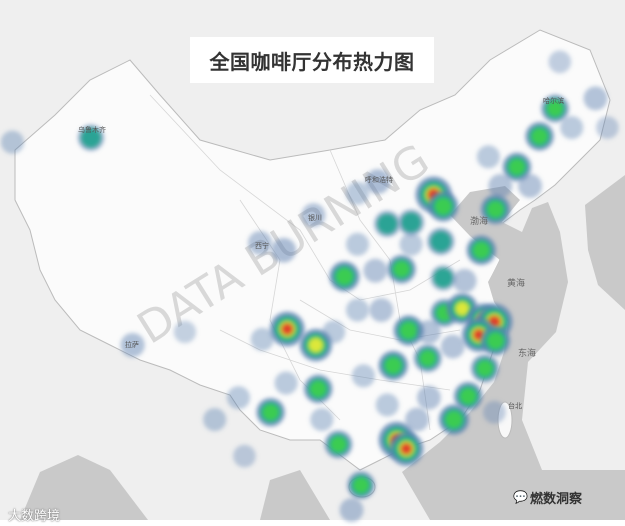 The height and width of the screenshot is (526, 625). I want to click on label-bohai: 渤海, so click(479, 221).